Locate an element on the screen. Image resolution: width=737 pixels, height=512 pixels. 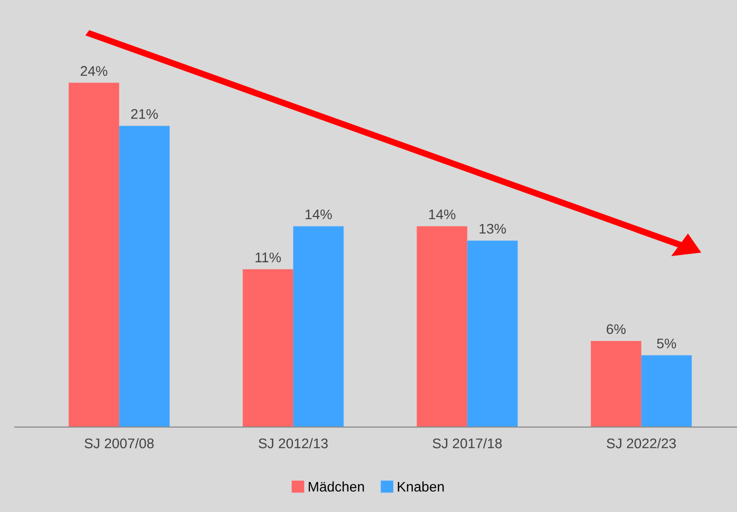
x-tick-label: SJ 2017/18 is located at coordinates (467, 443).